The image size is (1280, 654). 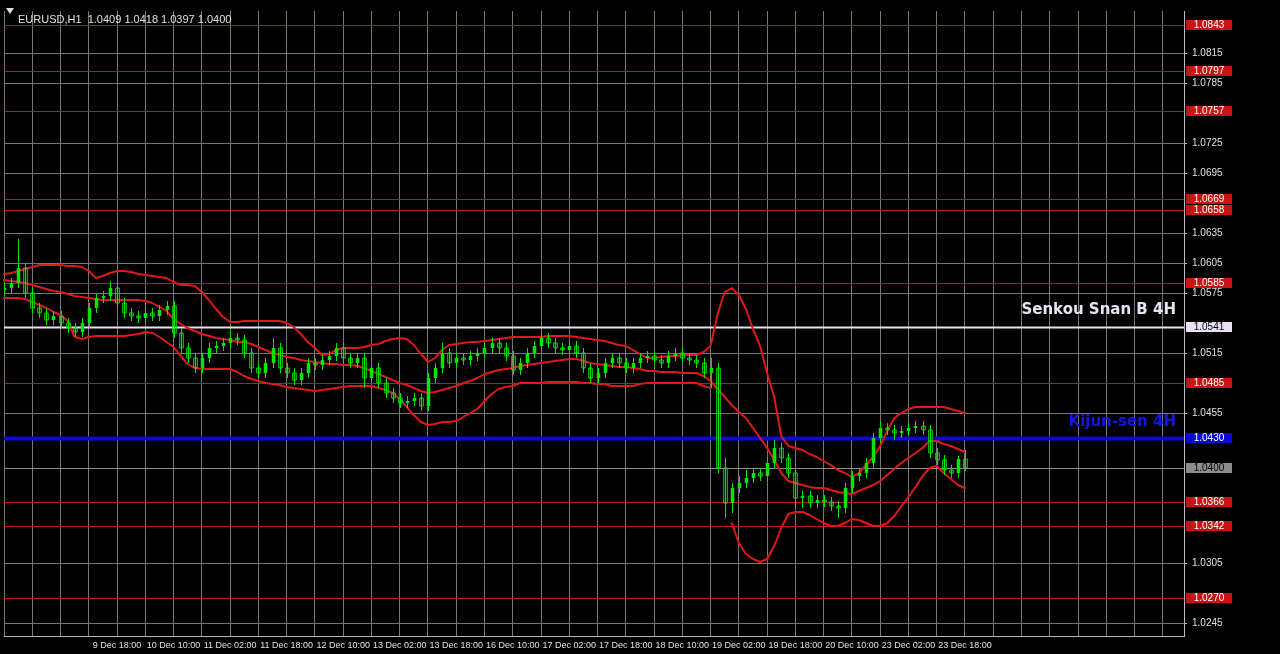 What do you see at coordinates (1208, 262) in the screenshot?
I see `y-tick-label: 1.0605` at bounding box center [1208, 262].